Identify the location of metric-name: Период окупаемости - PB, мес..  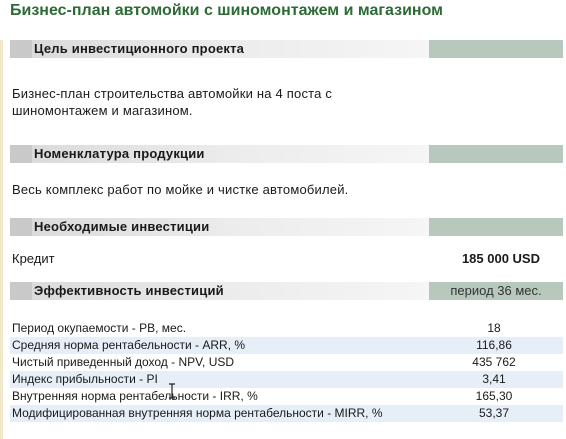
(99, 328).